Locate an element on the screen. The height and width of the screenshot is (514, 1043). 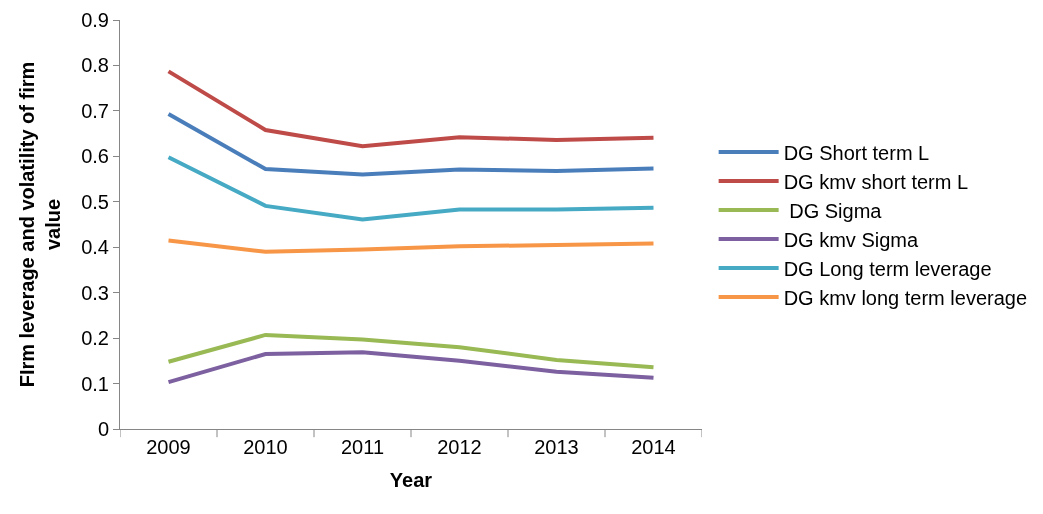
x-tick-label: 2012 is located at coordinates (459, 447).